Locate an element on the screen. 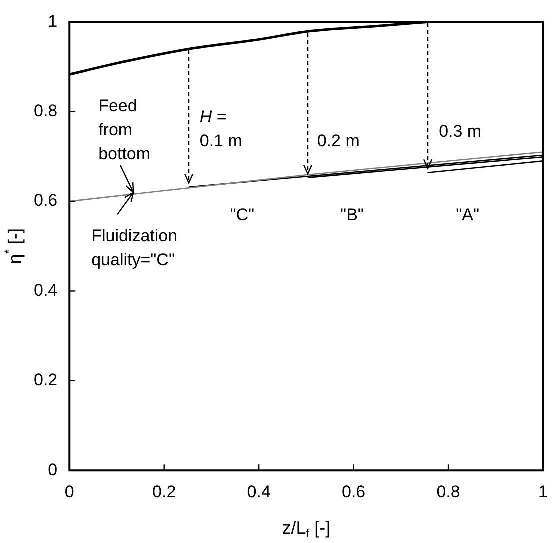 This screenshot has width=560, height=543. x-tick-label: 1 is located at coordinates (543, 492).